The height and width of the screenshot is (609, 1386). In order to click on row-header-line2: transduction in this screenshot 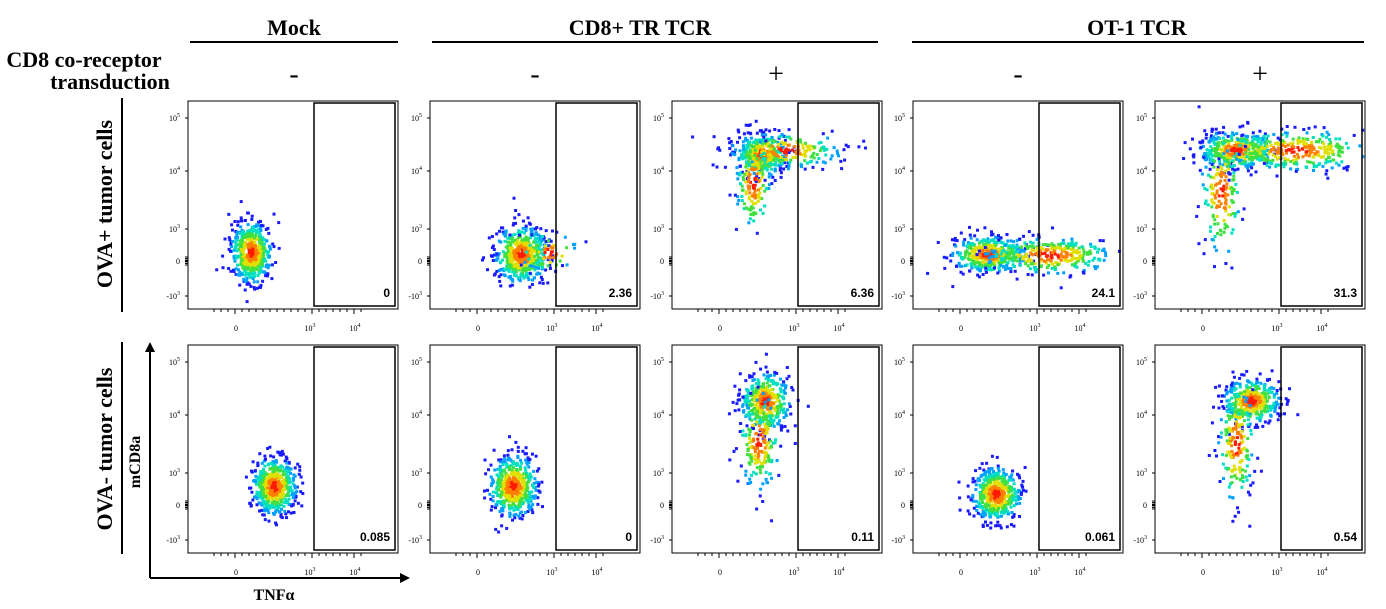, I will do `click(110, 81)`.